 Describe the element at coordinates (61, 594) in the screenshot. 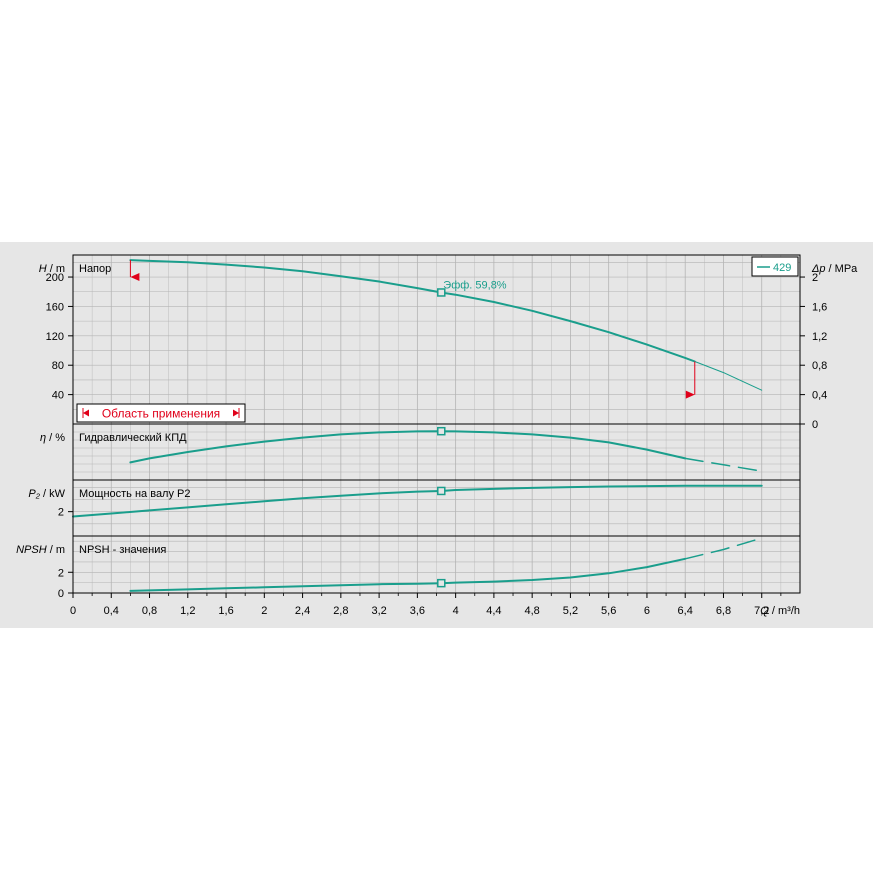

I see `y-tick-label: 0` at that location.